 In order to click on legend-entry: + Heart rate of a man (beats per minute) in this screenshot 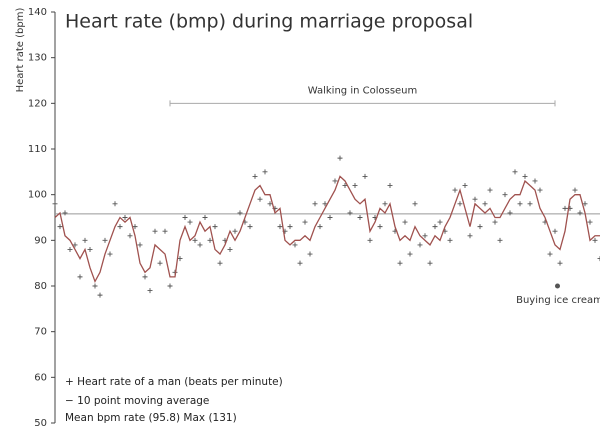, I will do `click(174, 382)`.